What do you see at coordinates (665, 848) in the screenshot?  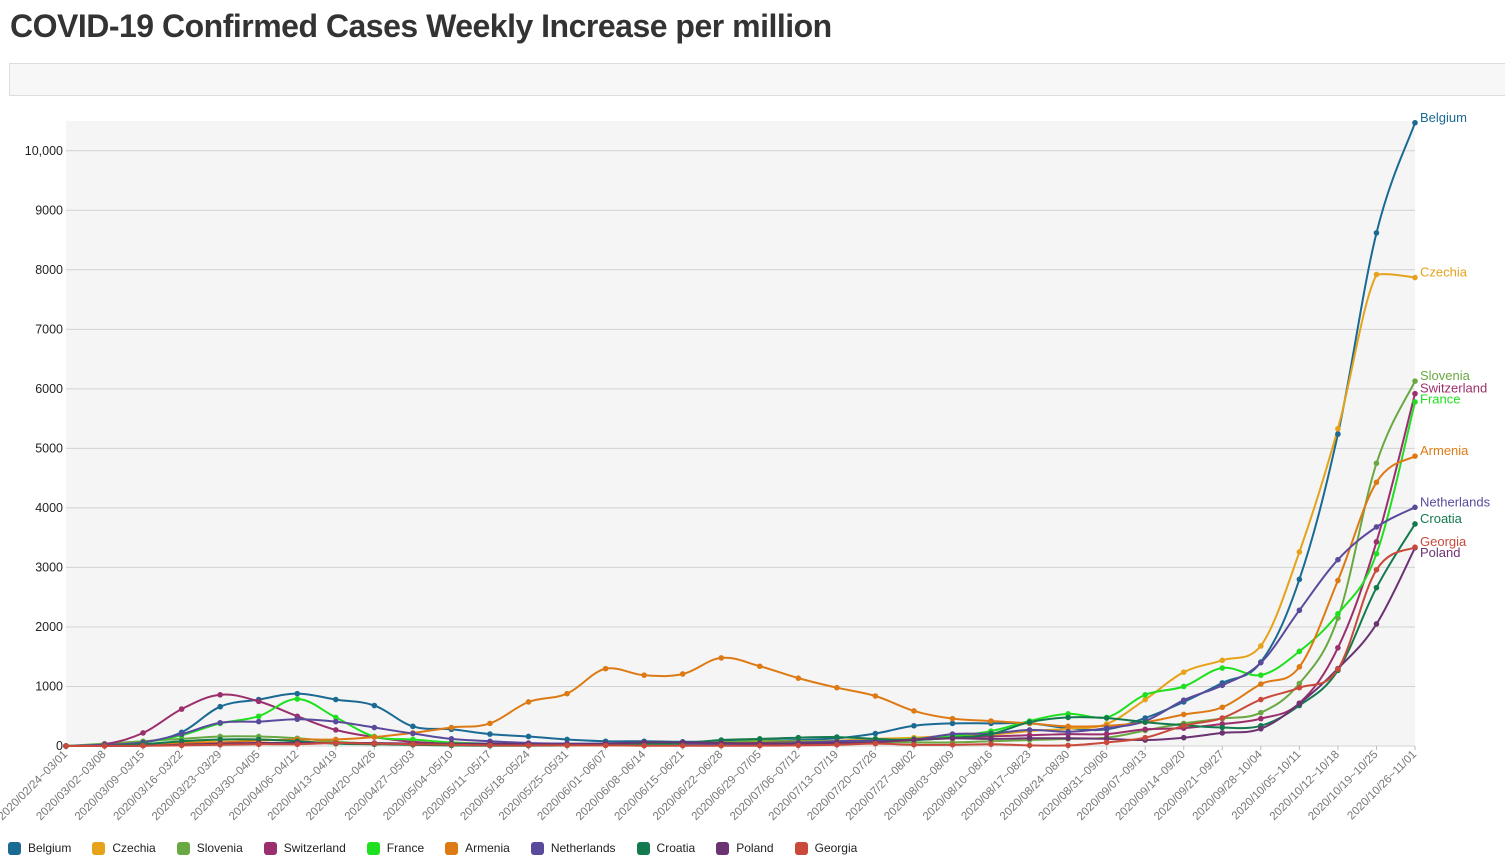 I see `legend-item-croatia: Croatia` at bounding box center [665, 848].